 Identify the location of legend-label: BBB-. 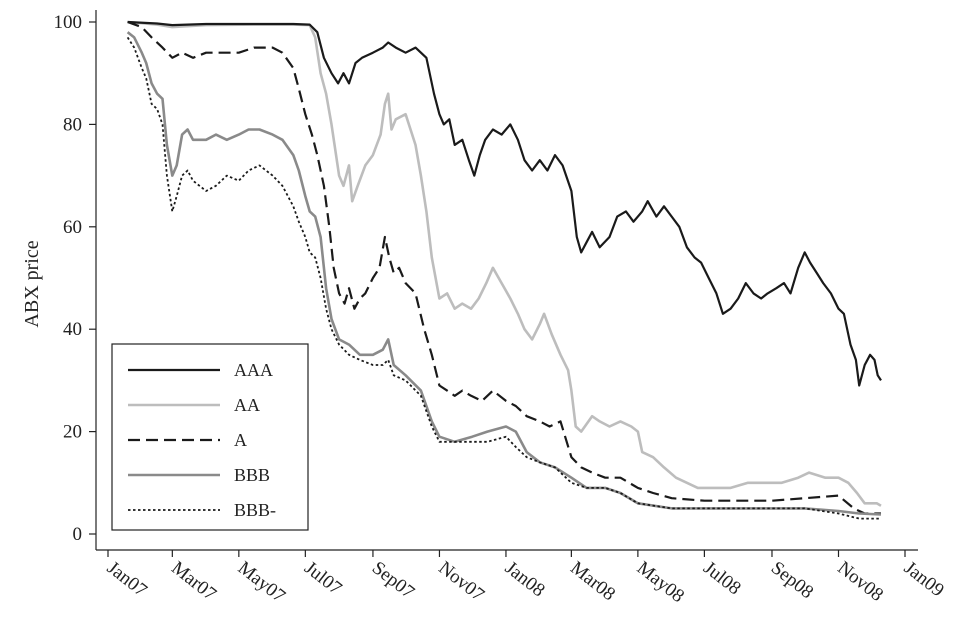
(255, 510).